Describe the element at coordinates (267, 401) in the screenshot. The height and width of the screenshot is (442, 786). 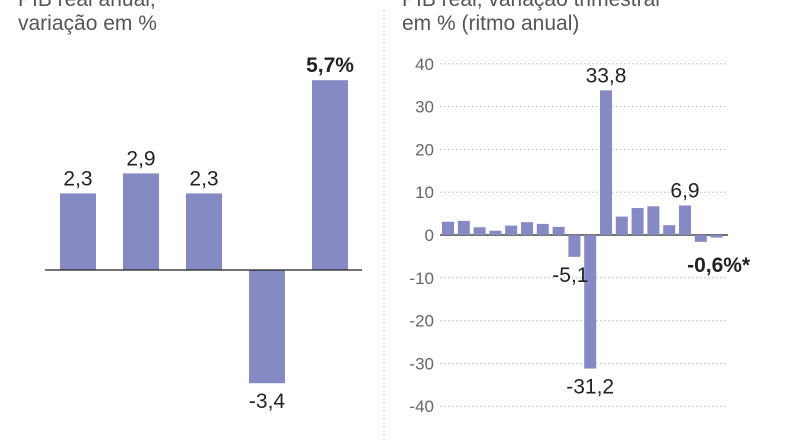
I see `annual-value-label: -3,4` at that location.